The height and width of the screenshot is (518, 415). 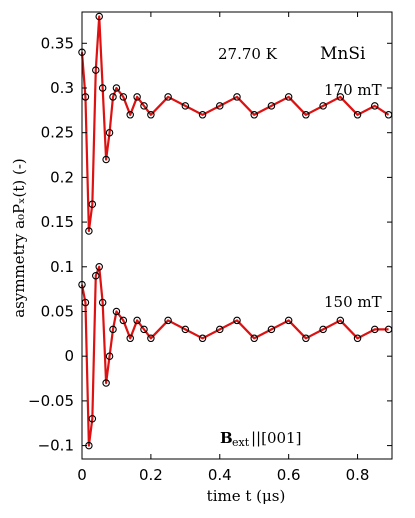 I want to click on orientation-subscript: ext, so click(x=241, y=442).